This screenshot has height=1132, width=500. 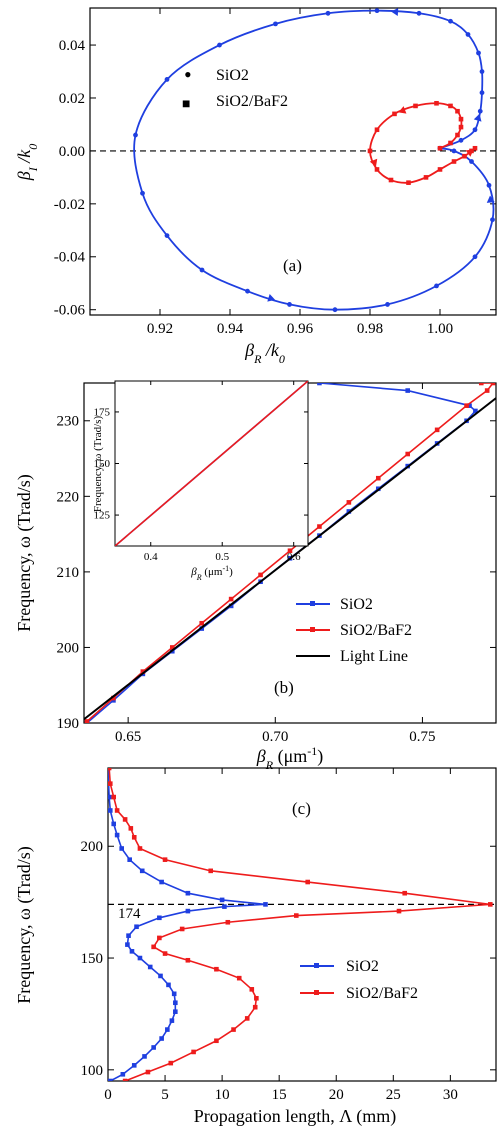 What do you see at coordinates (92, 847) in the screenshot?
I see `y-tick-label: 200` at bounding box center [92, 847].